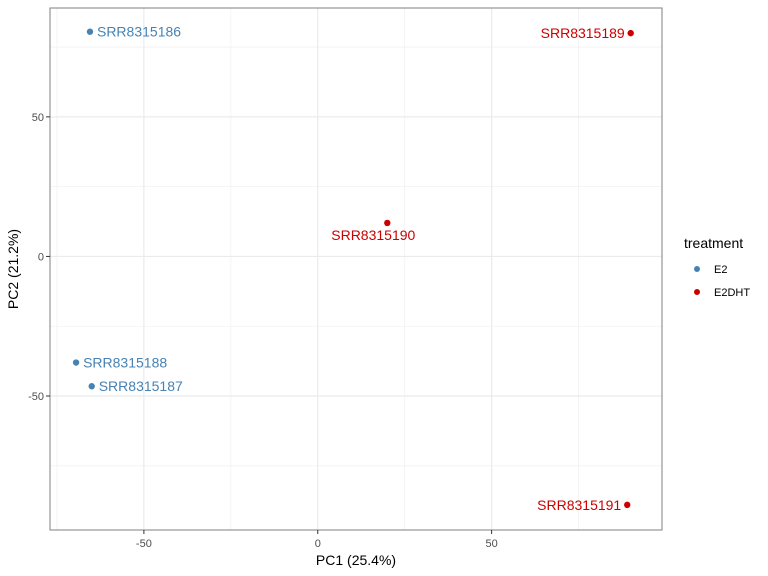 The height and width of the screenshot is (576, 768). What do you see at coordinates (713, 243) in the screenshot?
I see `legend-title: treatment` at bounding box center [713, 243].